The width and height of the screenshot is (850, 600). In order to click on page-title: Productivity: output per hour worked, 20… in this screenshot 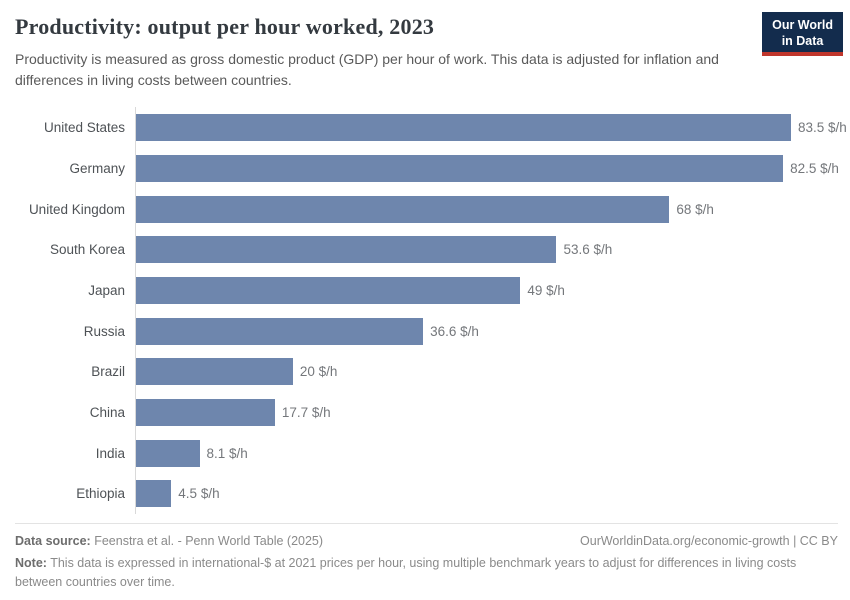, I will do `click(225, 26)`.